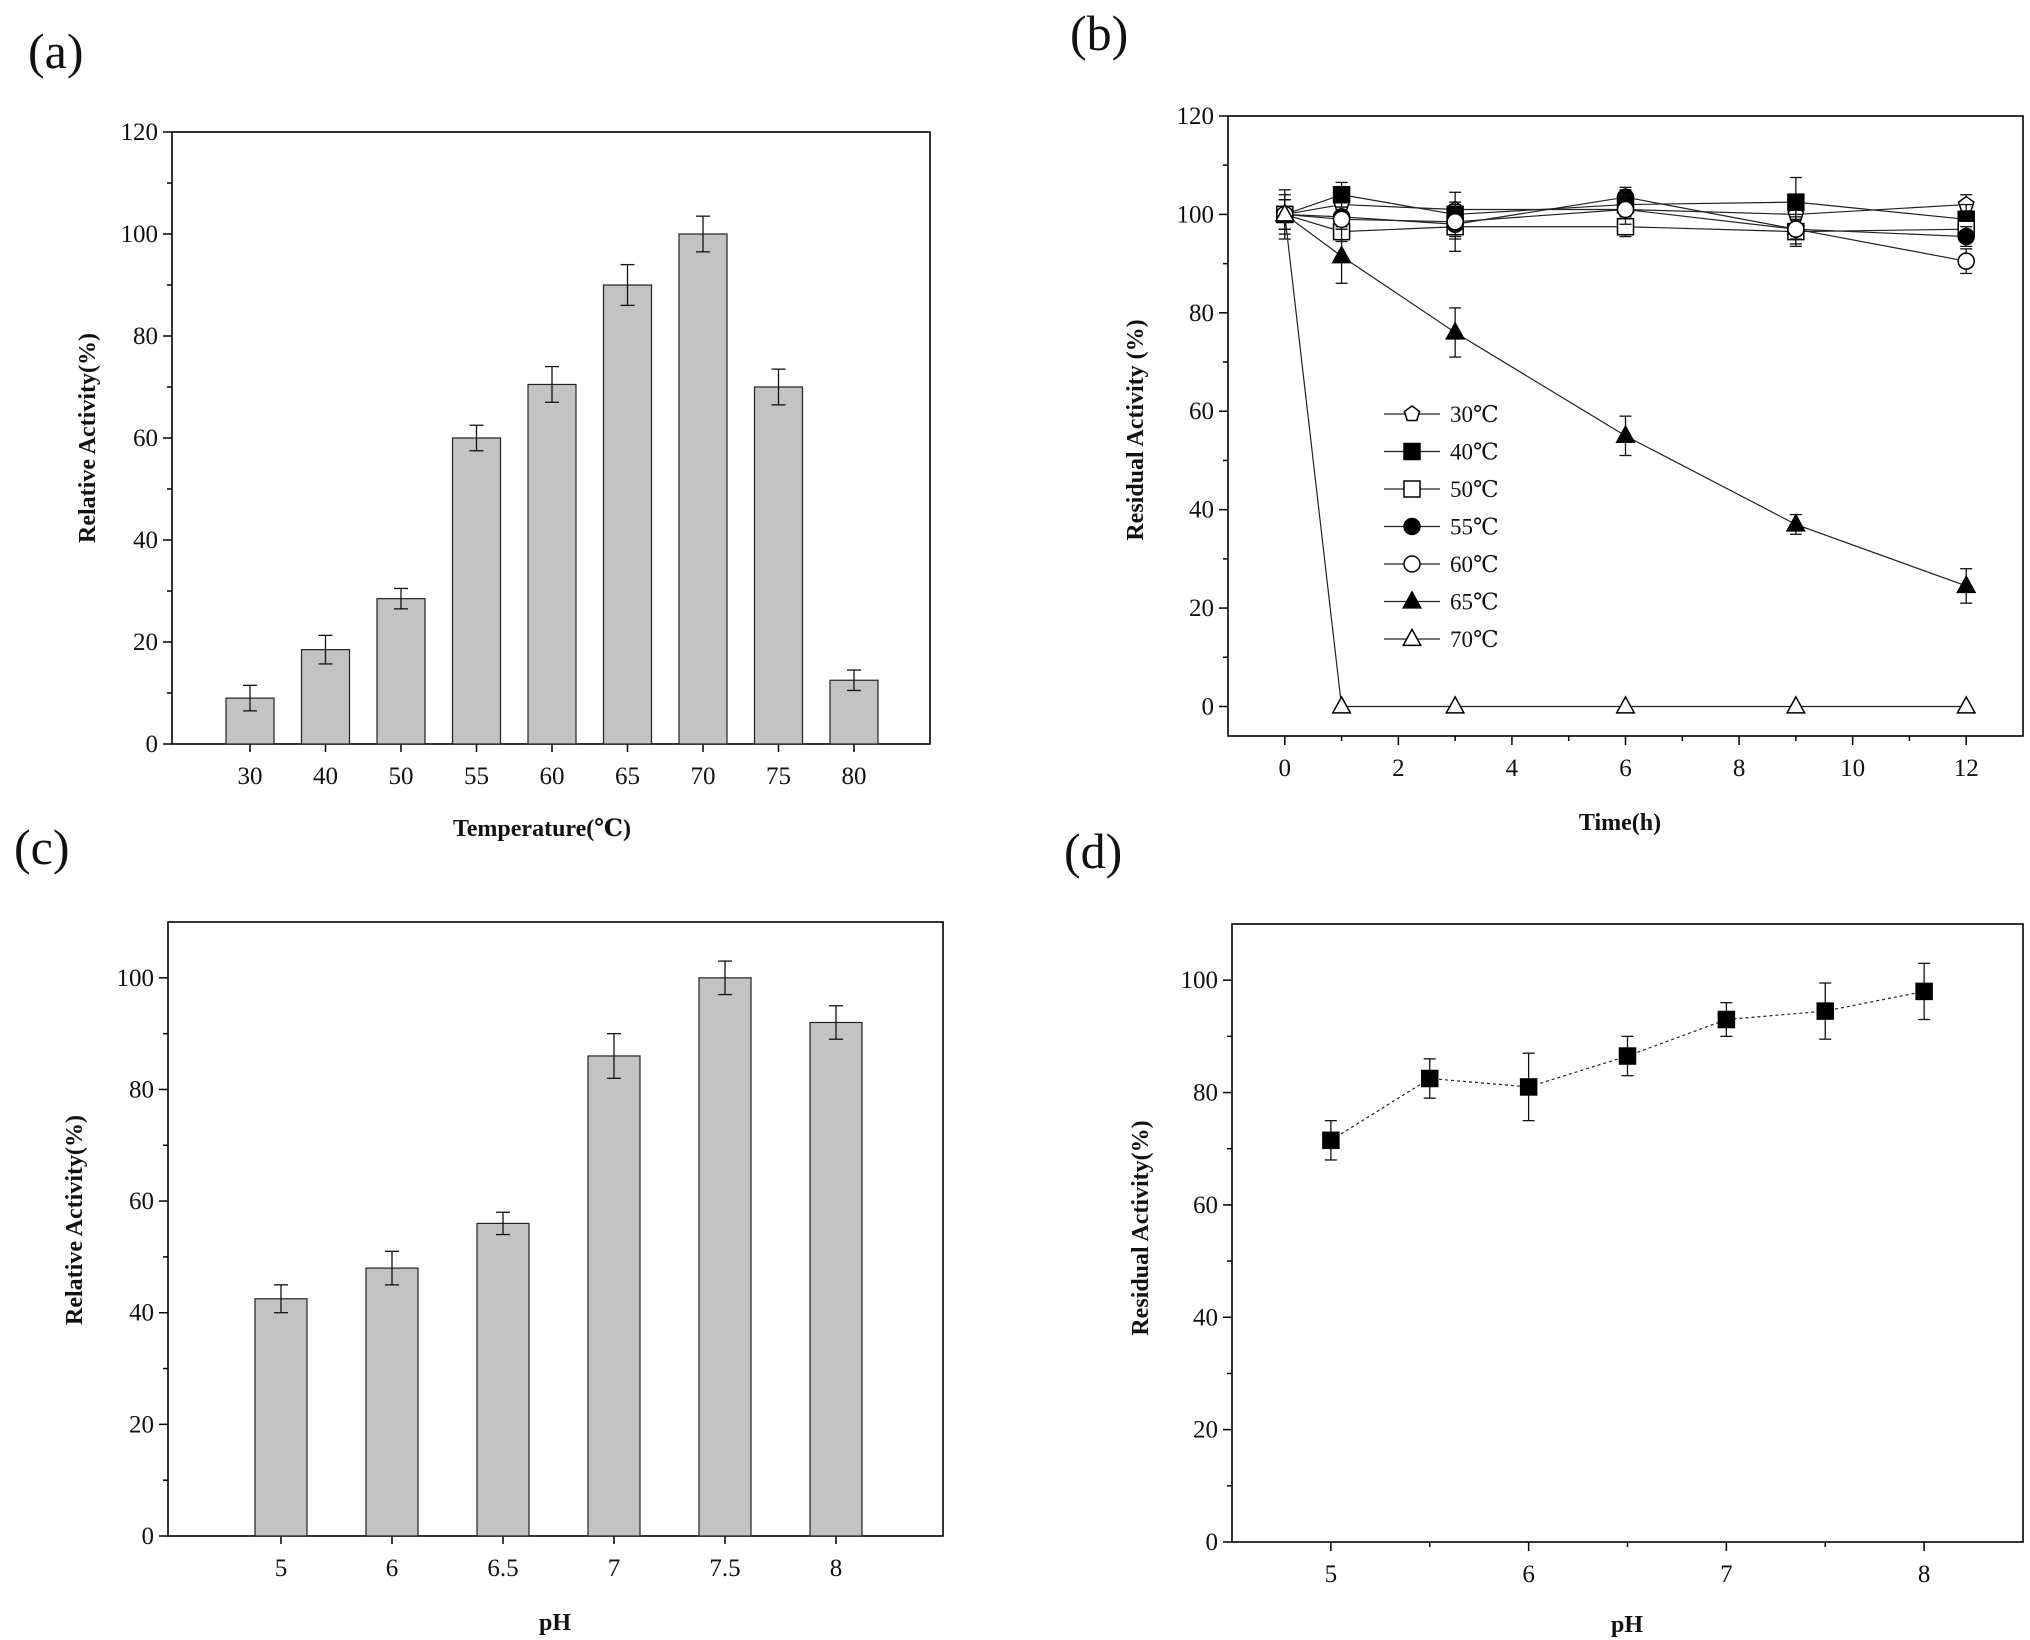 The width and height of the screenshot is (2030, 1640). I want to click on x-tick-label: 7.5, so click(724, 1568).